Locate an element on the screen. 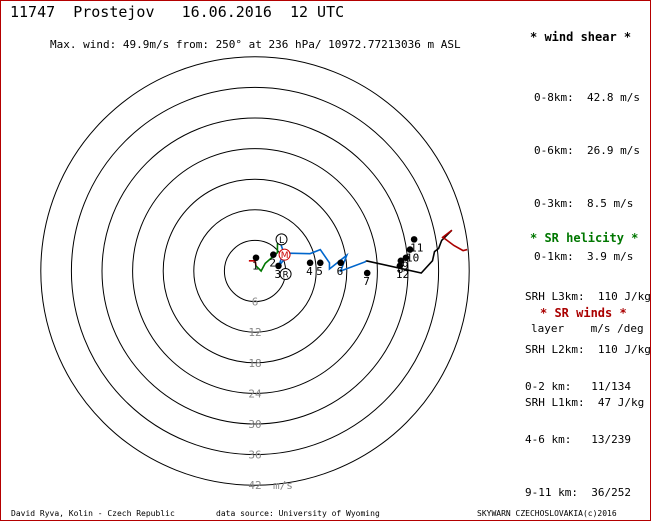 The image size is (651, 521). sr-winds-row: 4-6 km: 13/239 is located at coordinates (578, 439).